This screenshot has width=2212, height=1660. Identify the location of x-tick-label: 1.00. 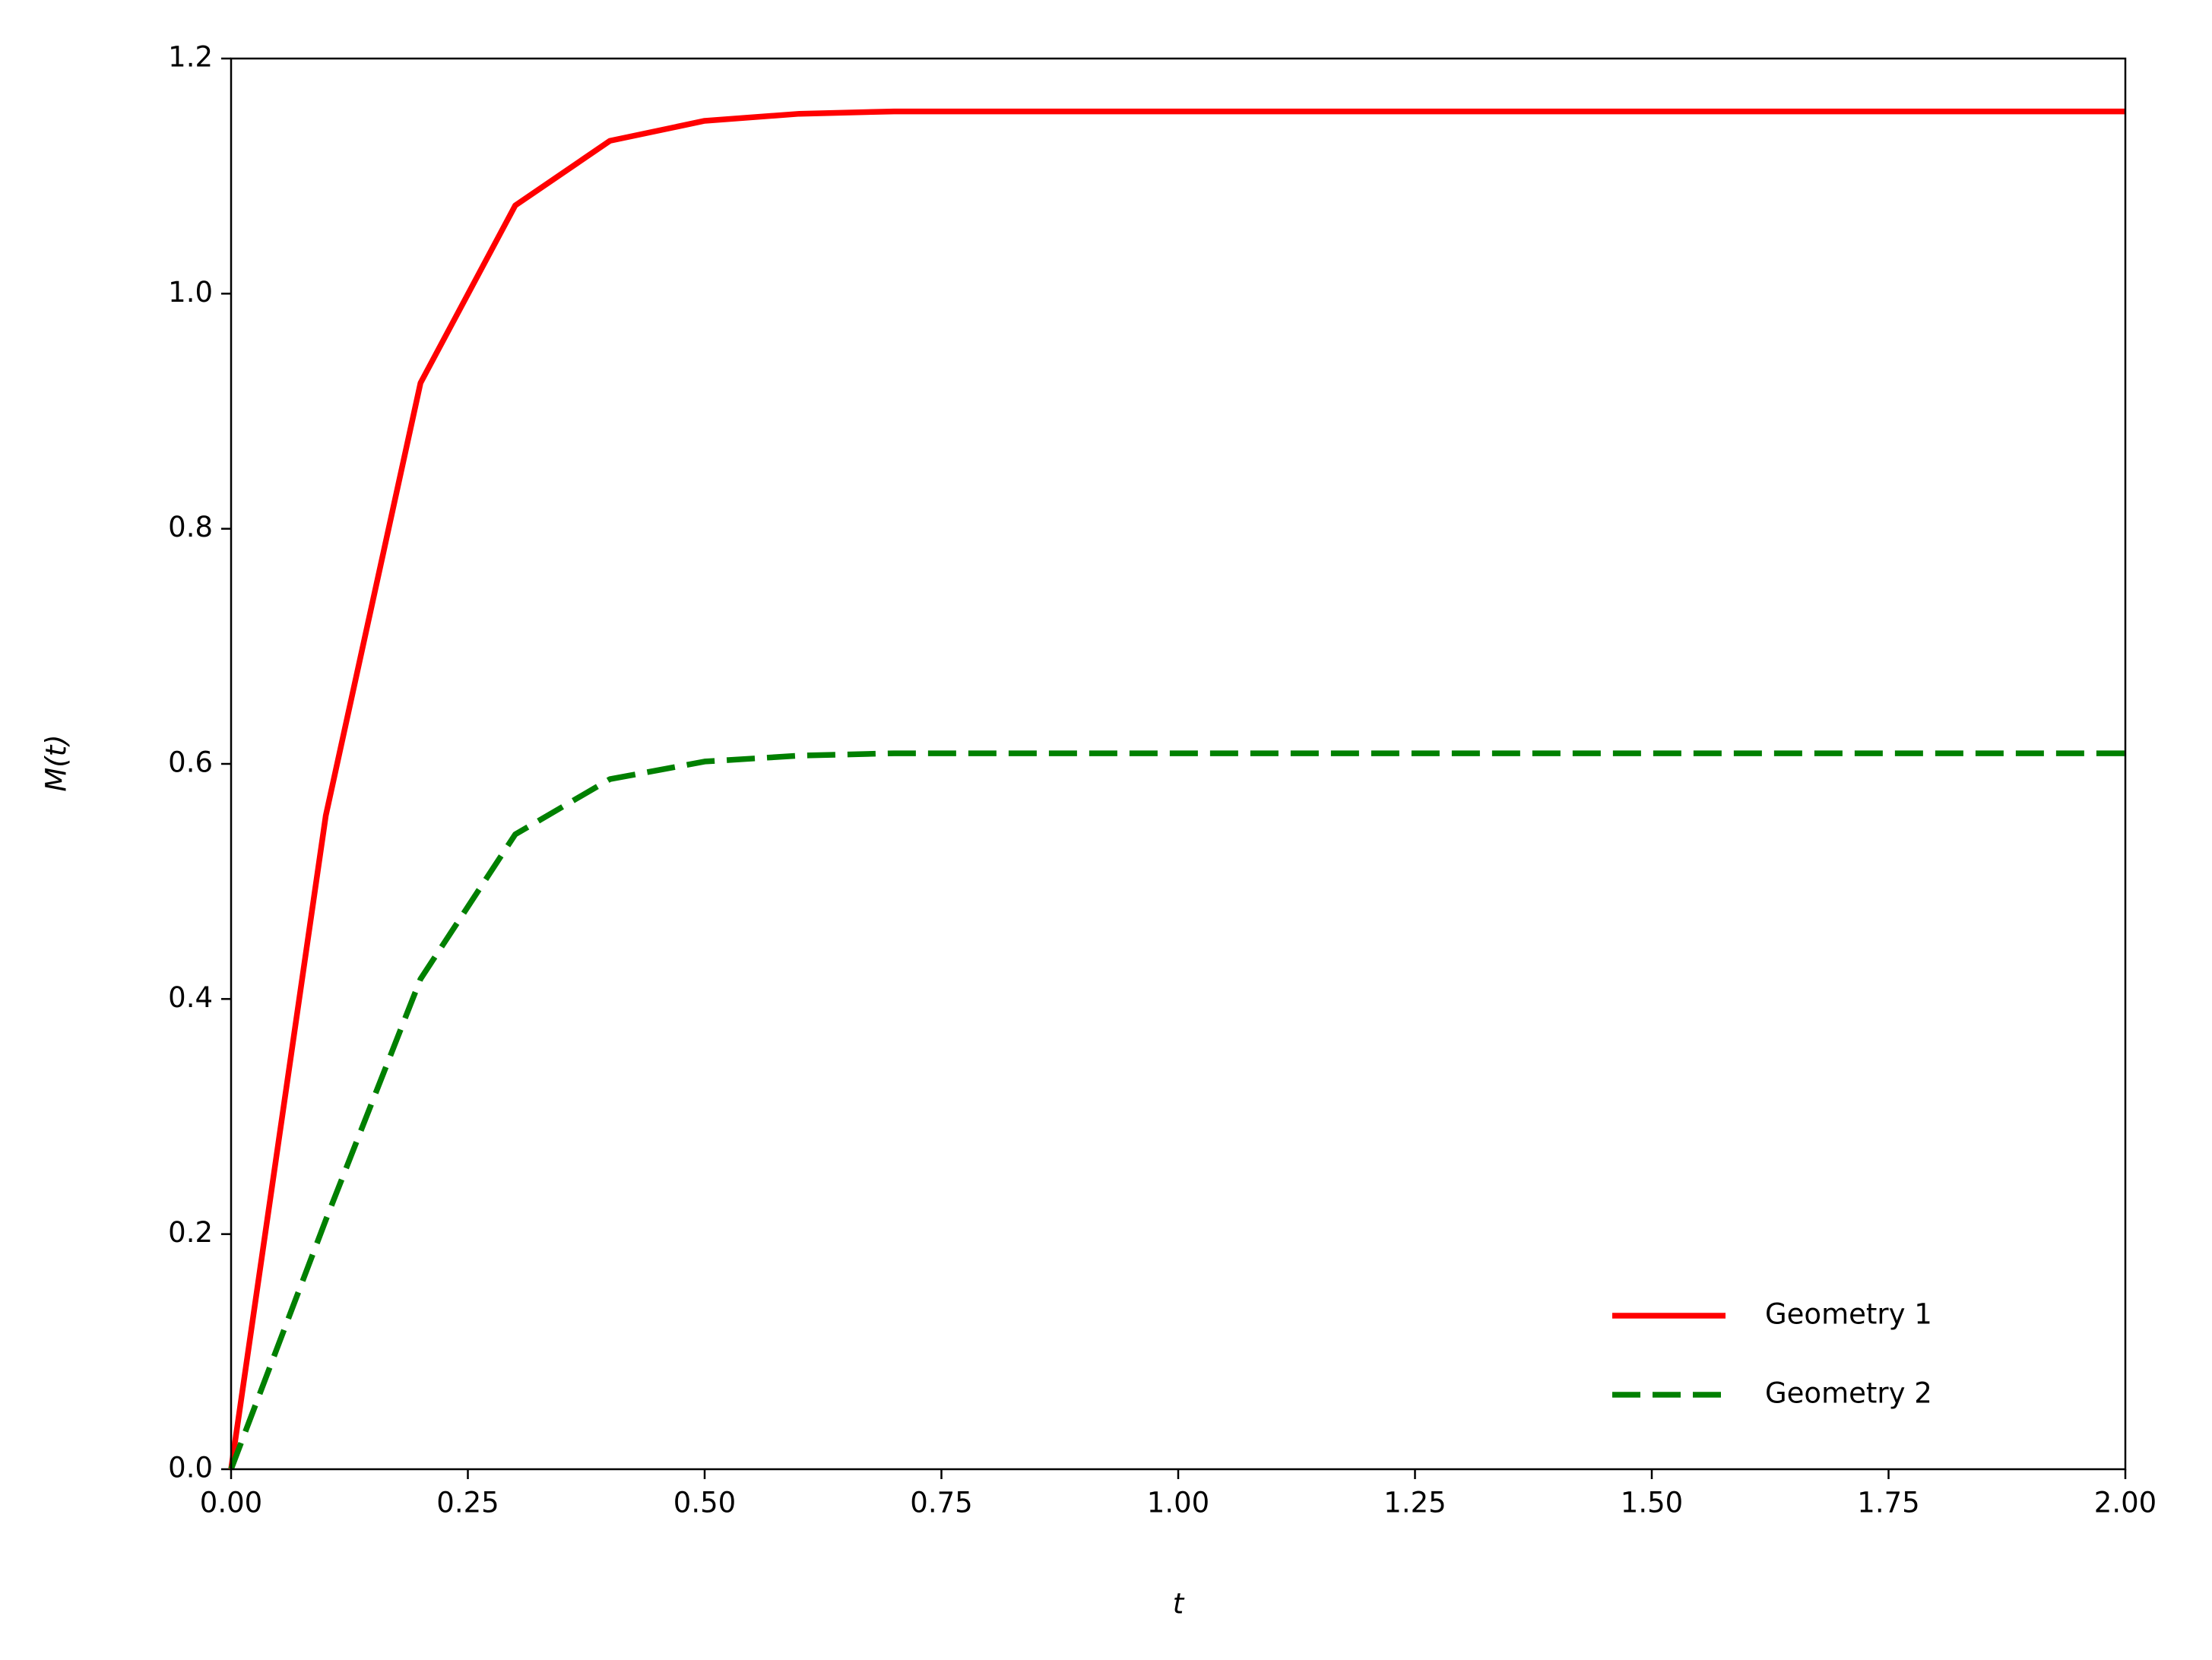
(1178, 1503).